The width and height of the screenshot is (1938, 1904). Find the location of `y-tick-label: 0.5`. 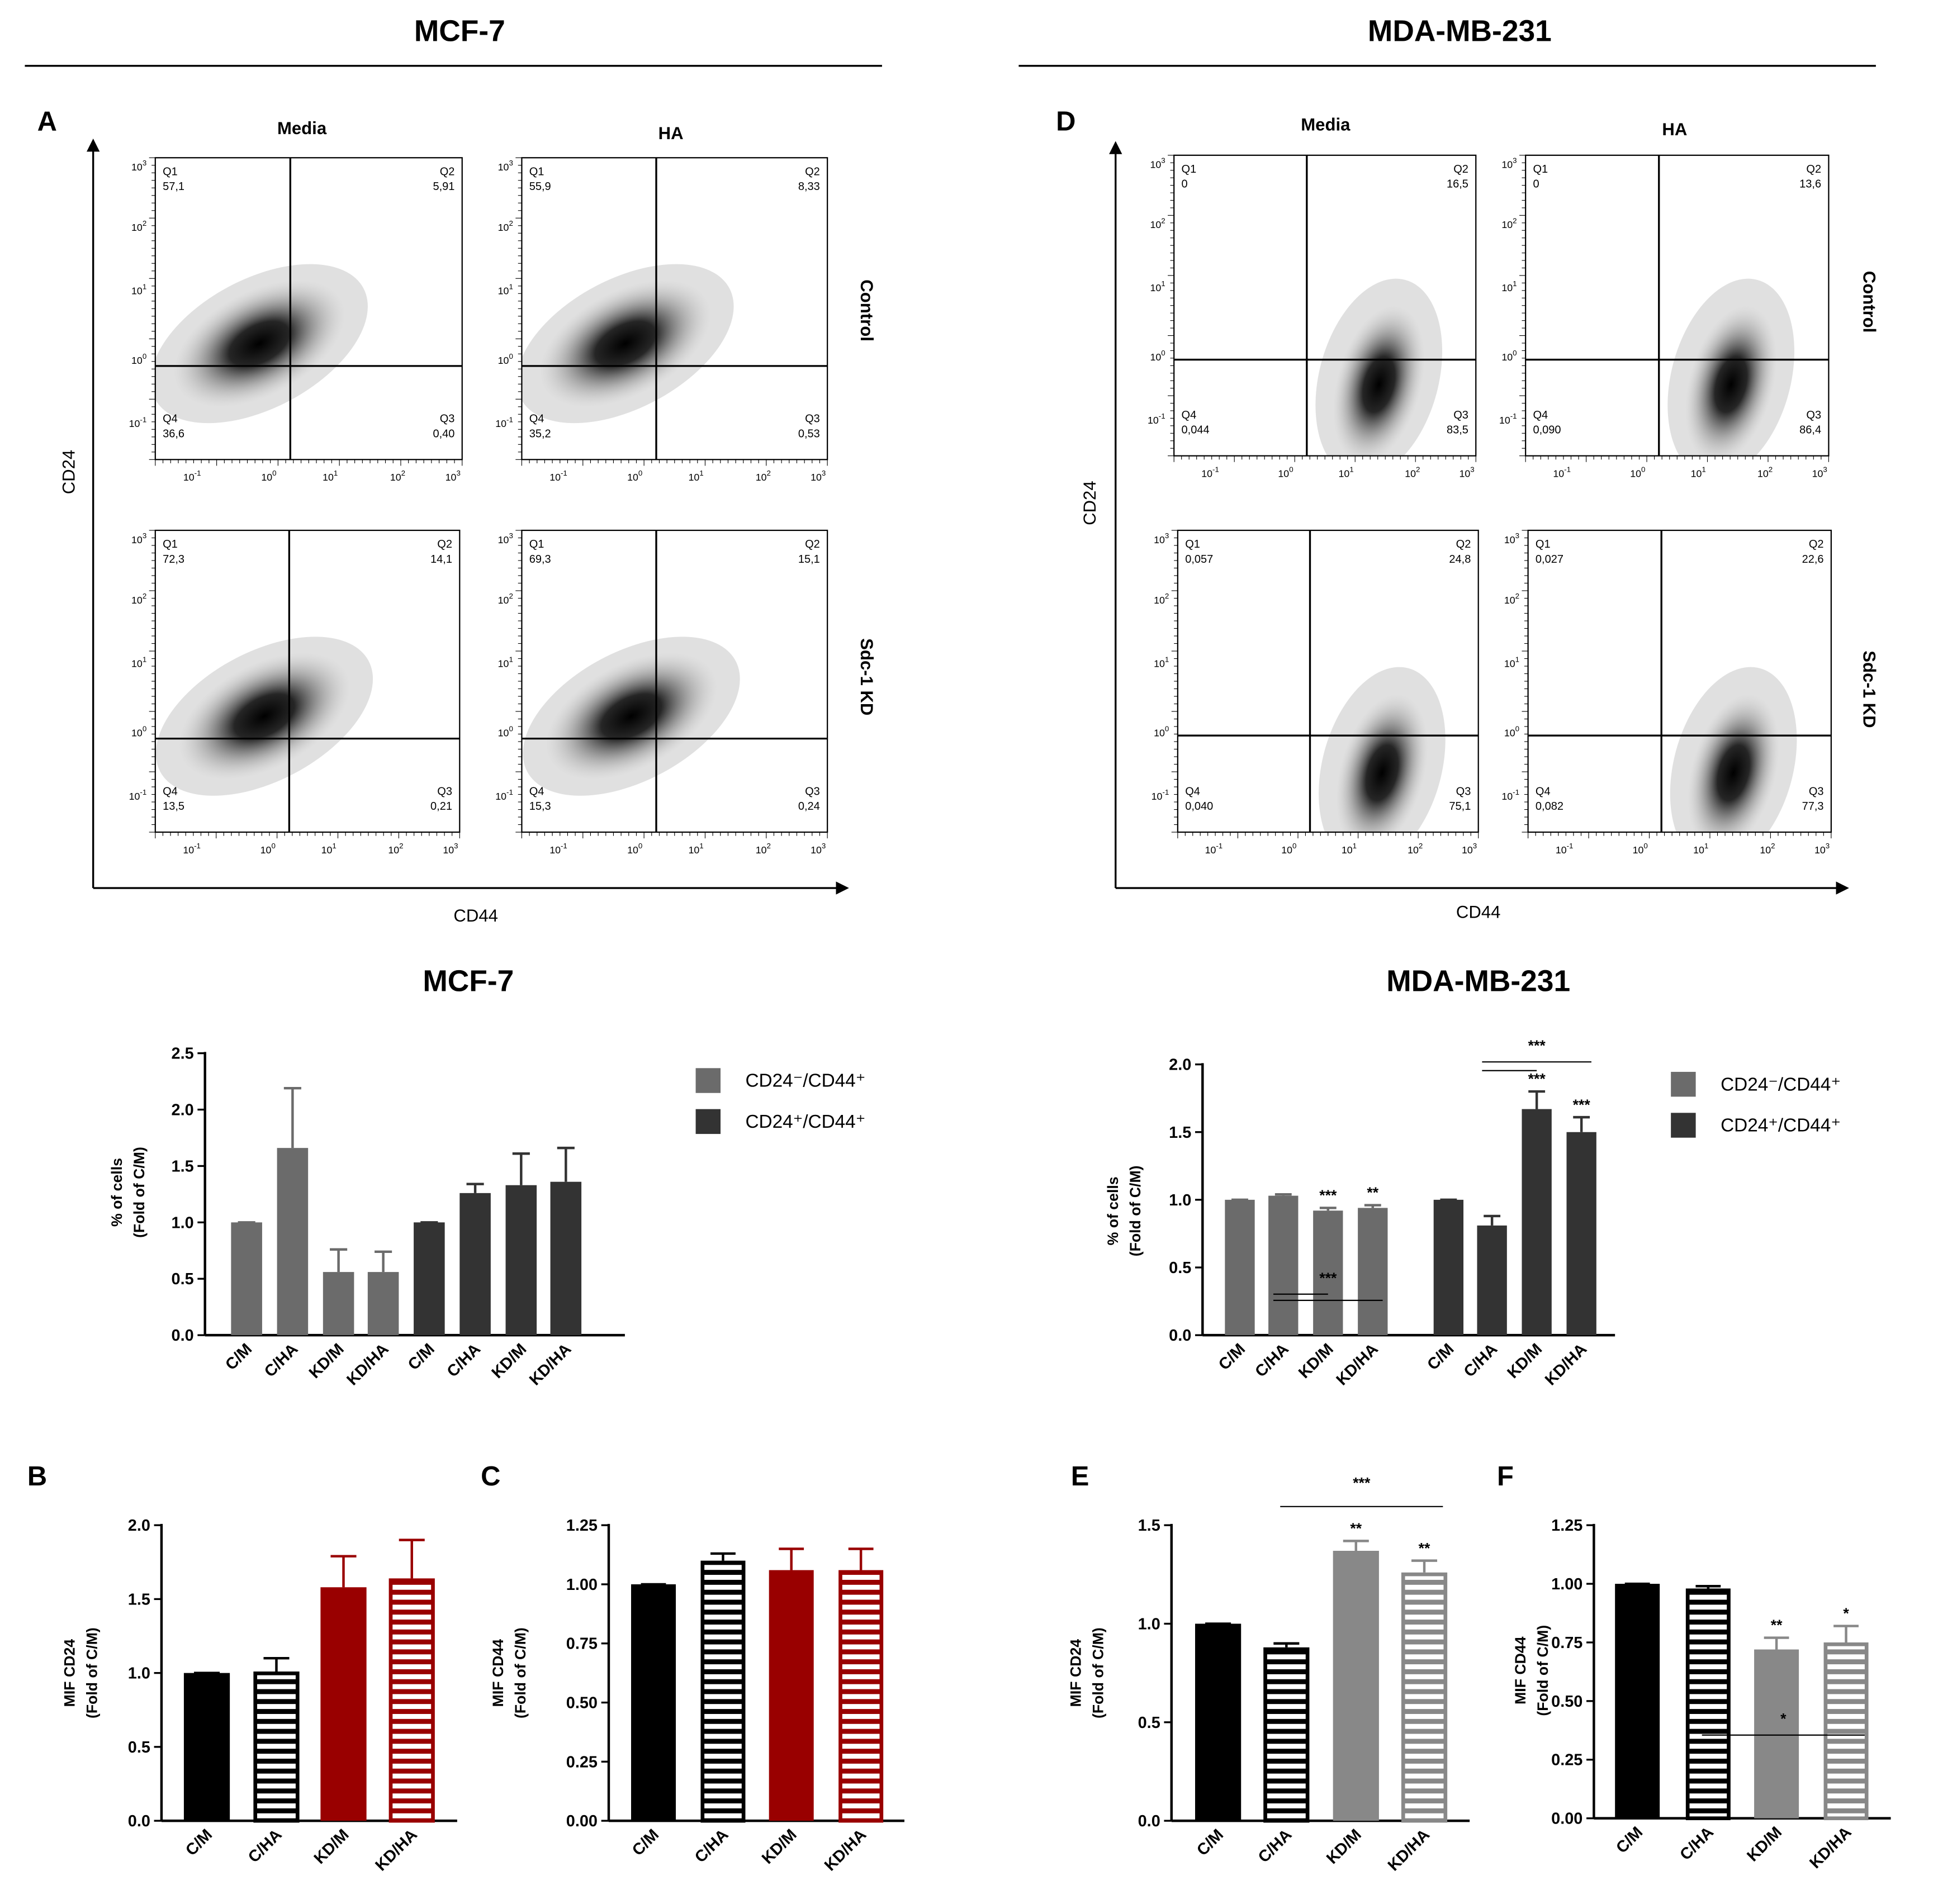

y-tick-label: 0.5 is located at coordinates (139, 1748).